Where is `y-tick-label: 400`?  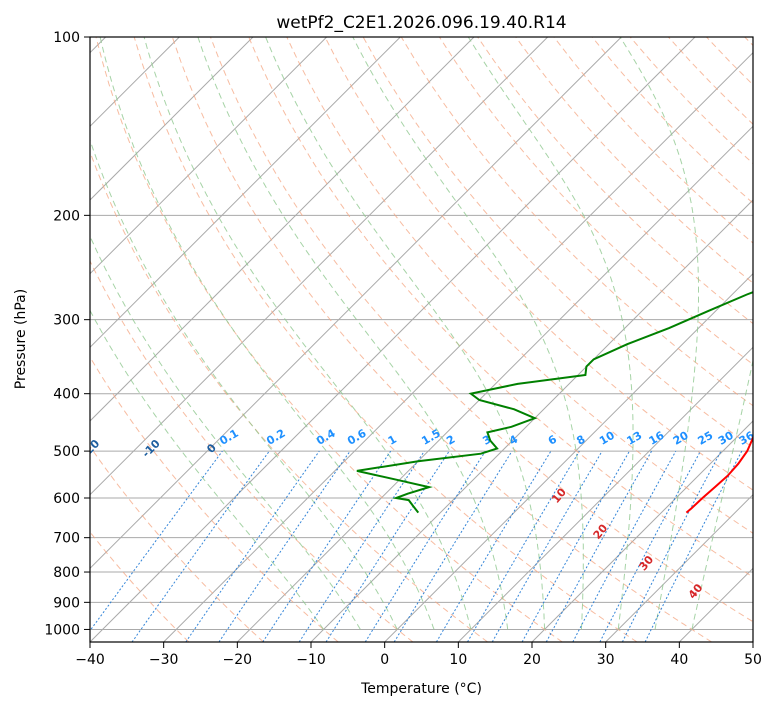
y-tick-label: 400 is located at coordinates (66, 395).